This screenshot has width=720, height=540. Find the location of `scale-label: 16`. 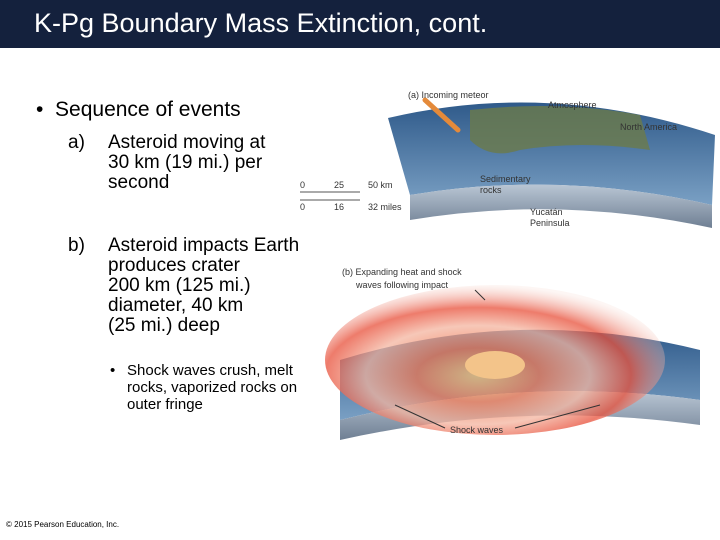

scale-label: 16 is located at coordinates (339, 207).